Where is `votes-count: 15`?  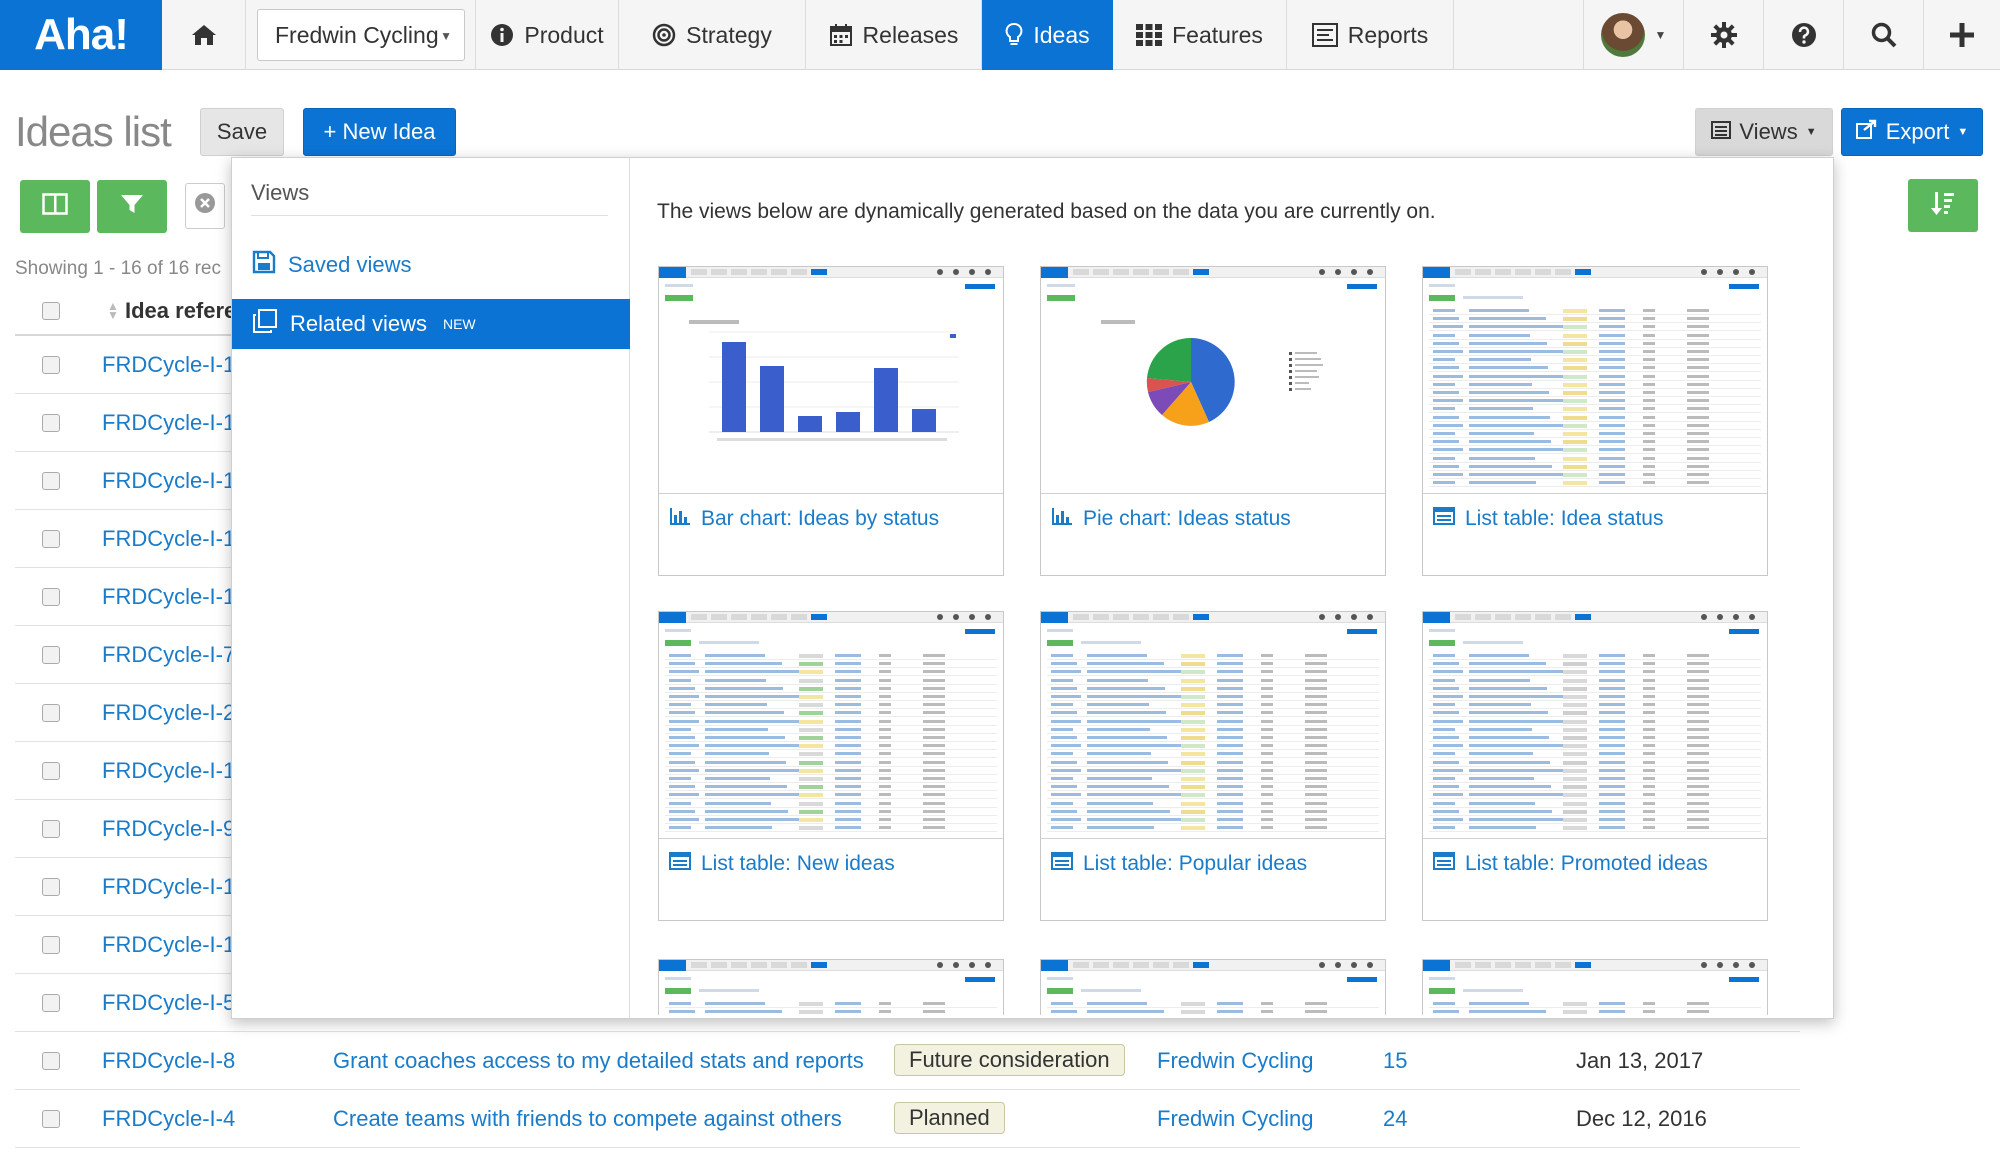
votes-count: 15 is located at coordinates (1395, 1060).